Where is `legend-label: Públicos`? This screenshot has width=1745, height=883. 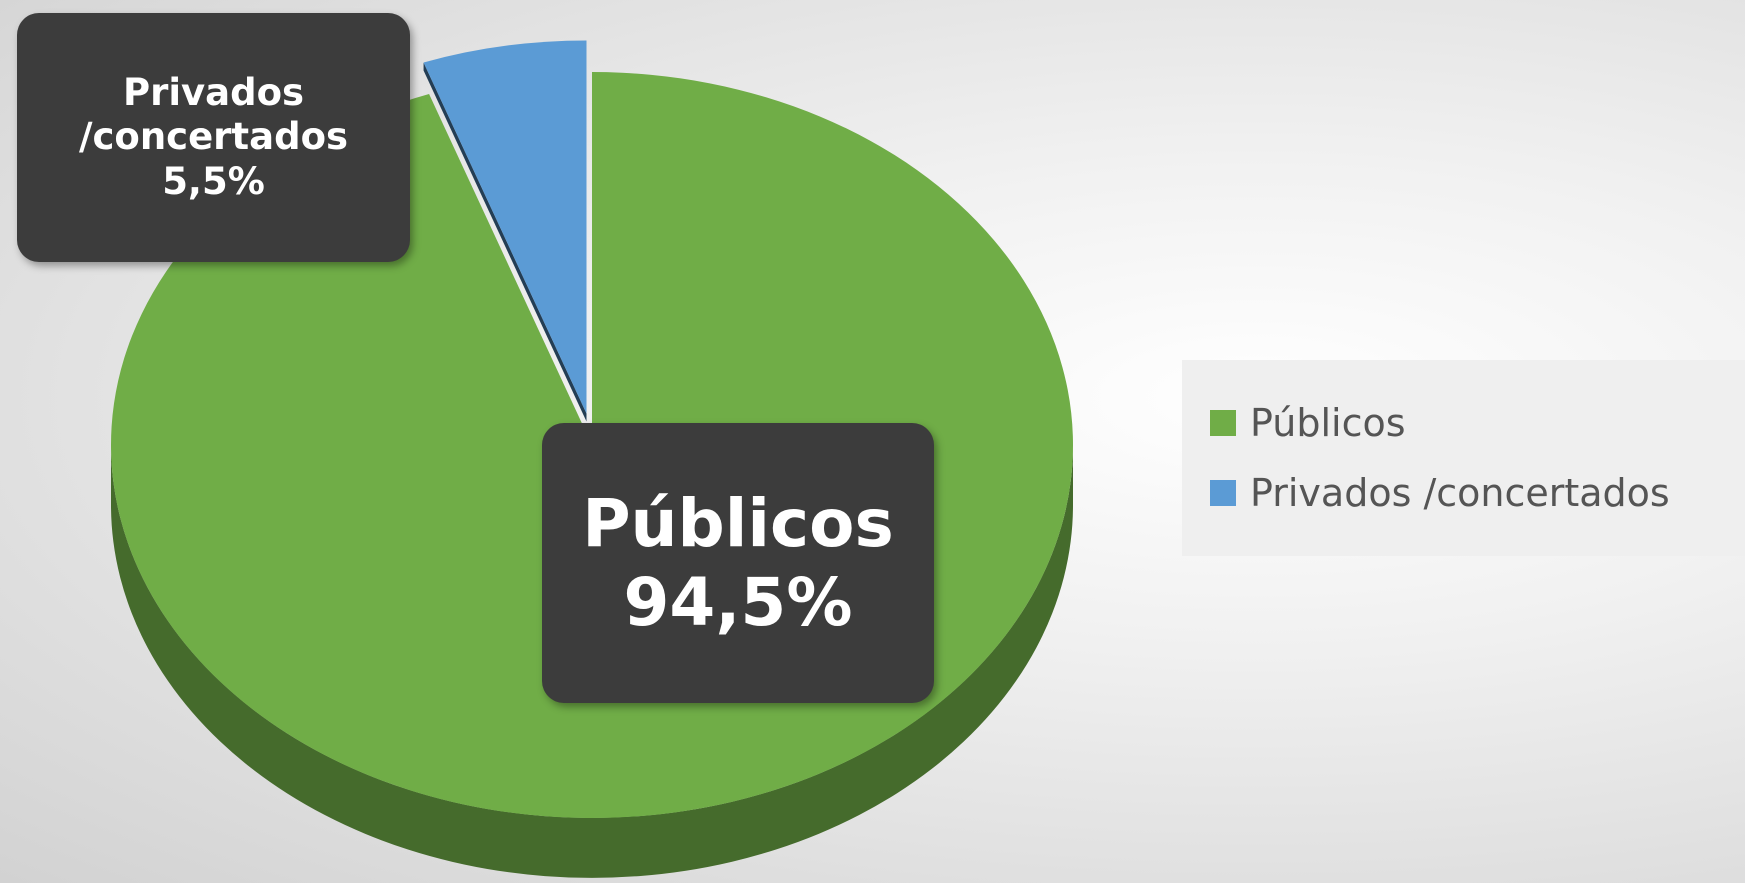 legend-label: Públicos is located at coordinates (1328, 423).